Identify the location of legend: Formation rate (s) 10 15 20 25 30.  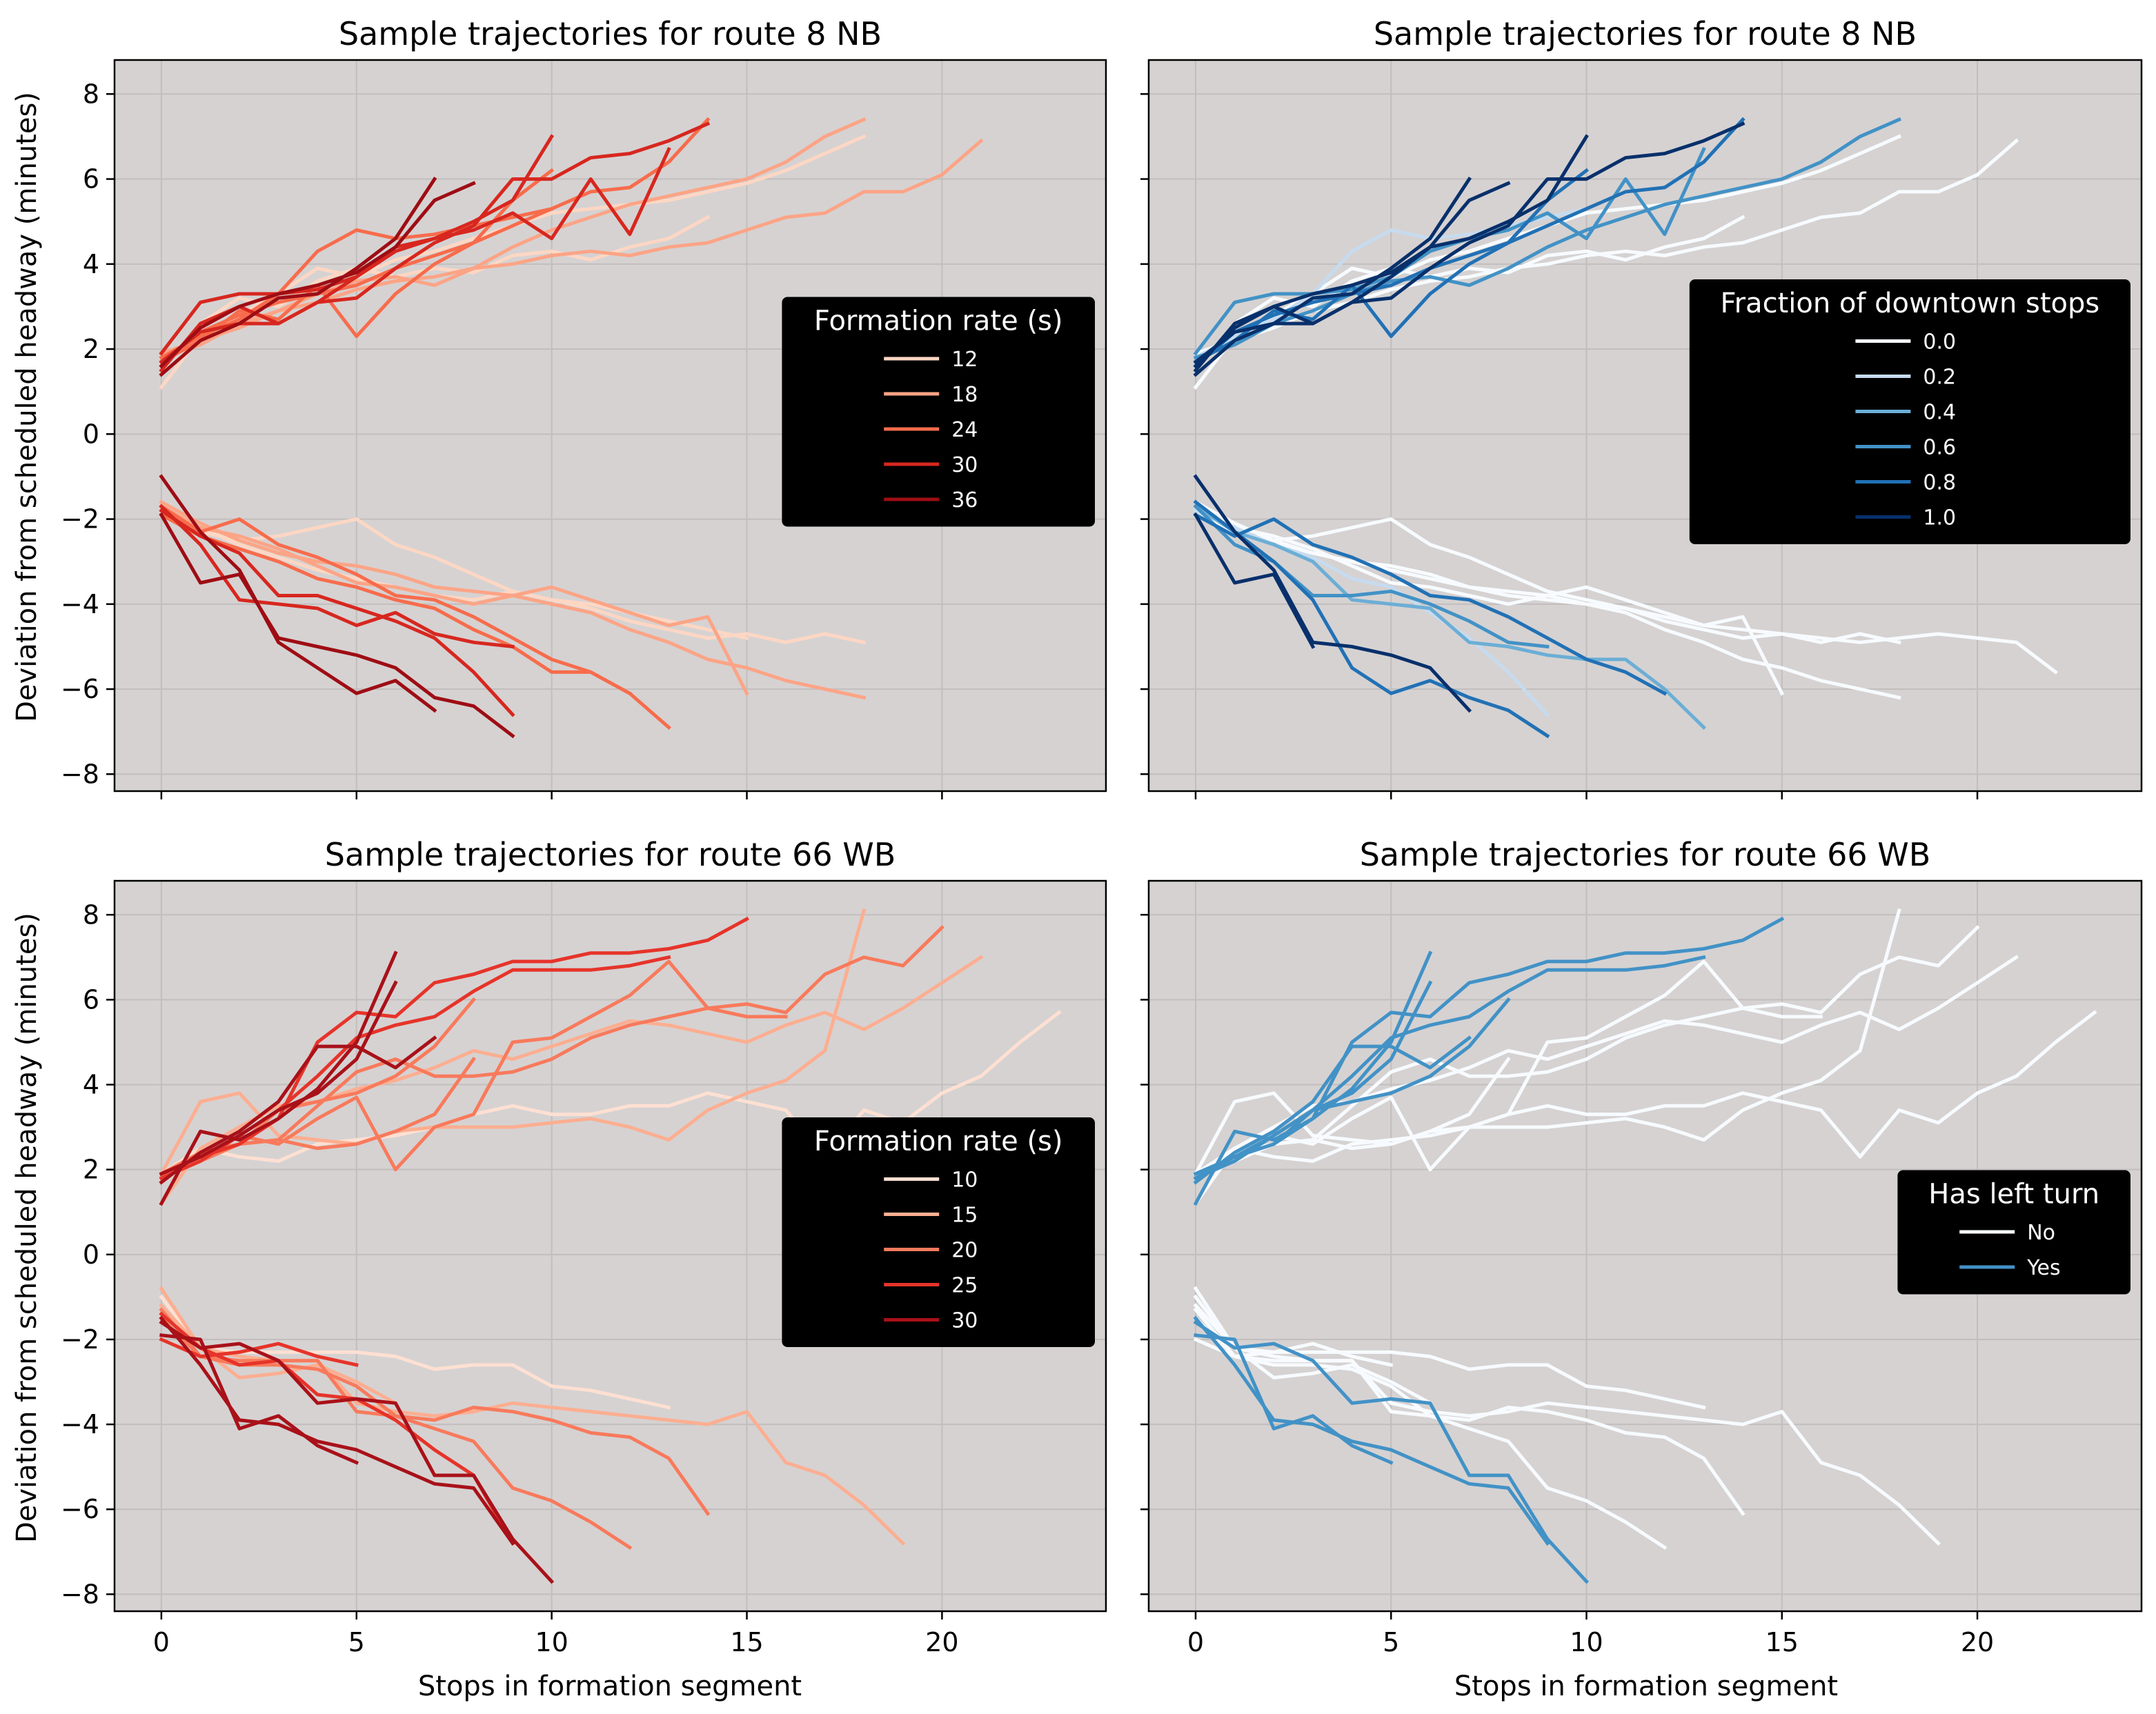
(939, 1232).